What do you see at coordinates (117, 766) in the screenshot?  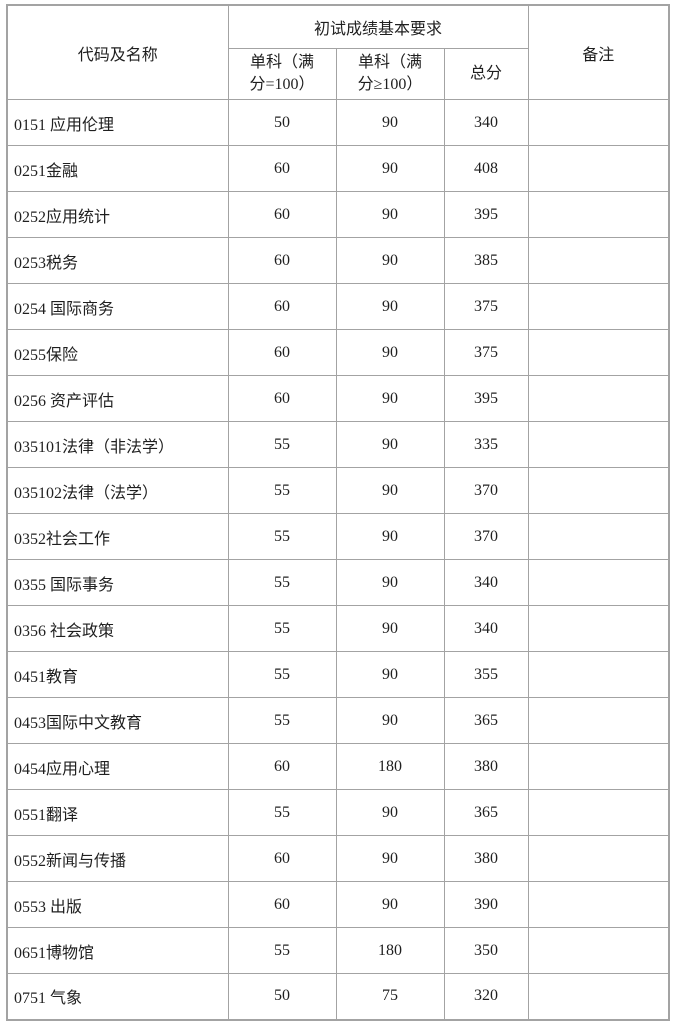 I see `program-code-name: 0454应用心理` at bounding box center [117, 766].